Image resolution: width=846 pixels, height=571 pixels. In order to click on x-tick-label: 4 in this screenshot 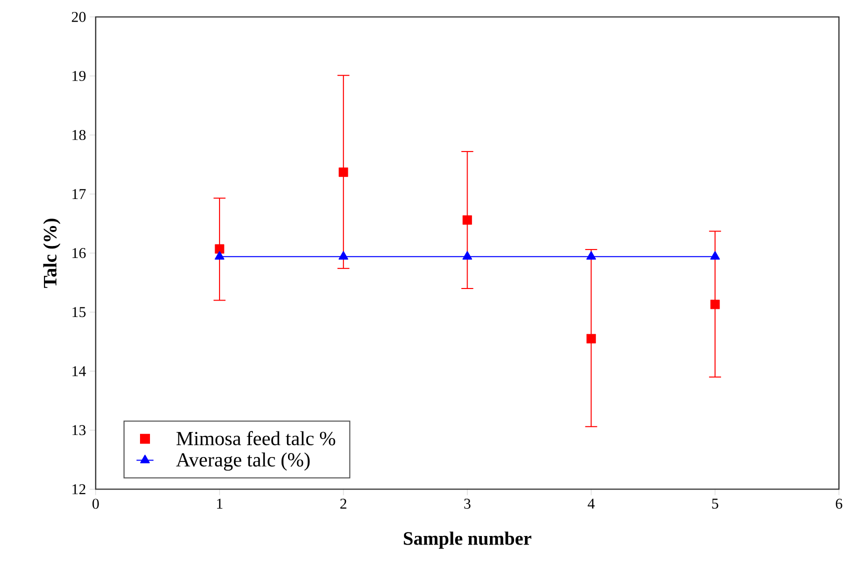, I will do `click(591, 503)`.